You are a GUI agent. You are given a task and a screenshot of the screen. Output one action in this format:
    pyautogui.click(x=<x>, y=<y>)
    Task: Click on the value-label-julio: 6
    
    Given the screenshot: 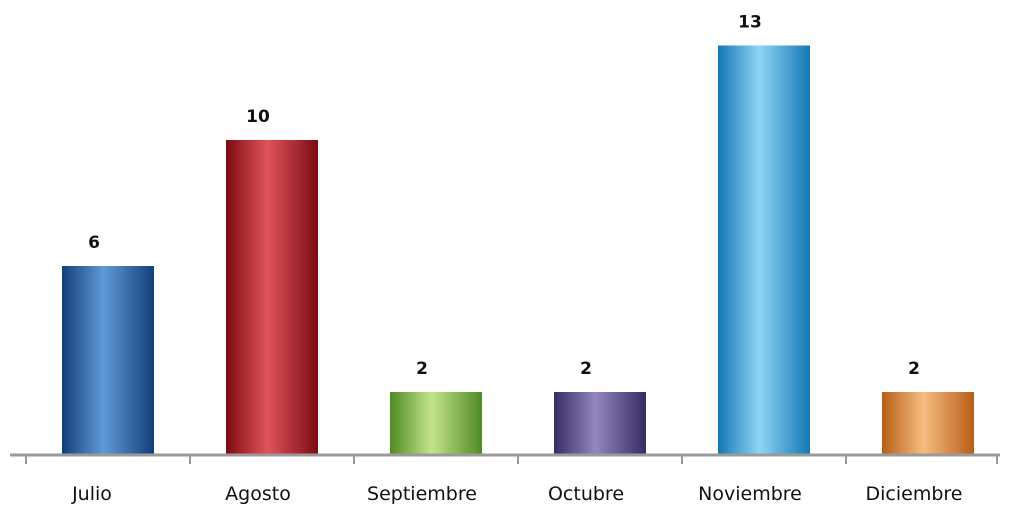 What is the action you would take?
    pyautogui.click(x=94, y=243)
    